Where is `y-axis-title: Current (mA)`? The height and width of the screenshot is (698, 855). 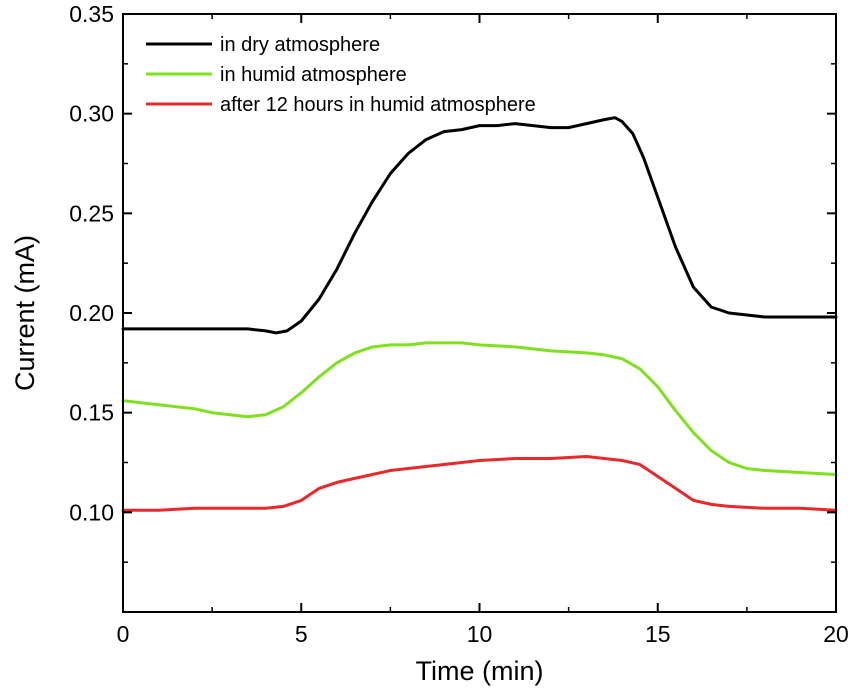
y-axis-title: Current (mA) is located at coordinates (25, 313).